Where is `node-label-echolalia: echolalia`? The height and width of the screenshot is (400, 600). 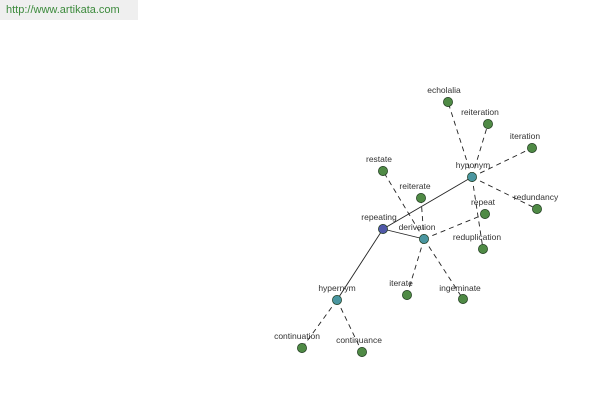 node-label-echolalia: echolalia is located at coordinates (444, 90).